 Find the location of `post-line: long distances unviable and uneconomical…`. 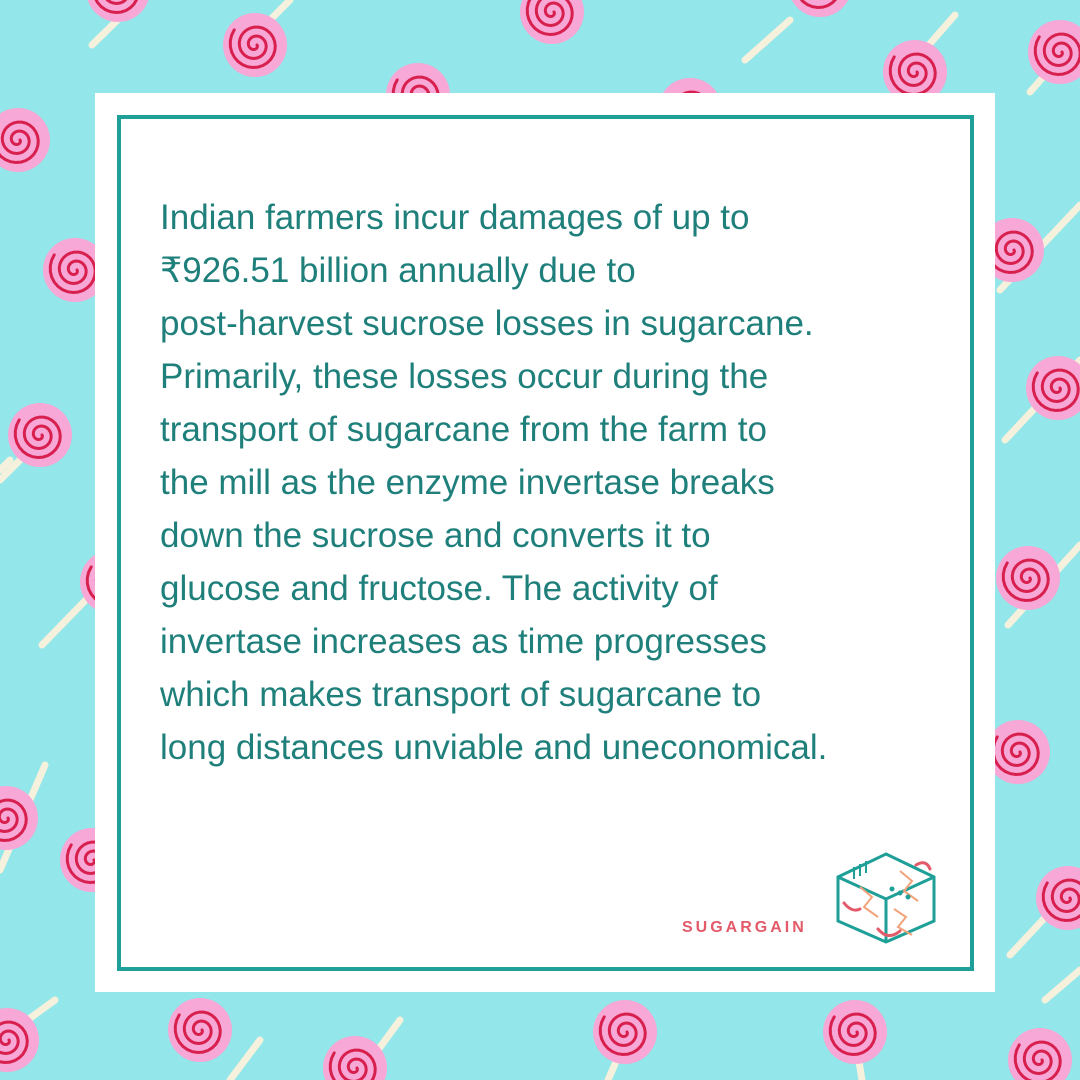

post-line: long distances unviable and uneconomical… is located at coordinates (494, 747).